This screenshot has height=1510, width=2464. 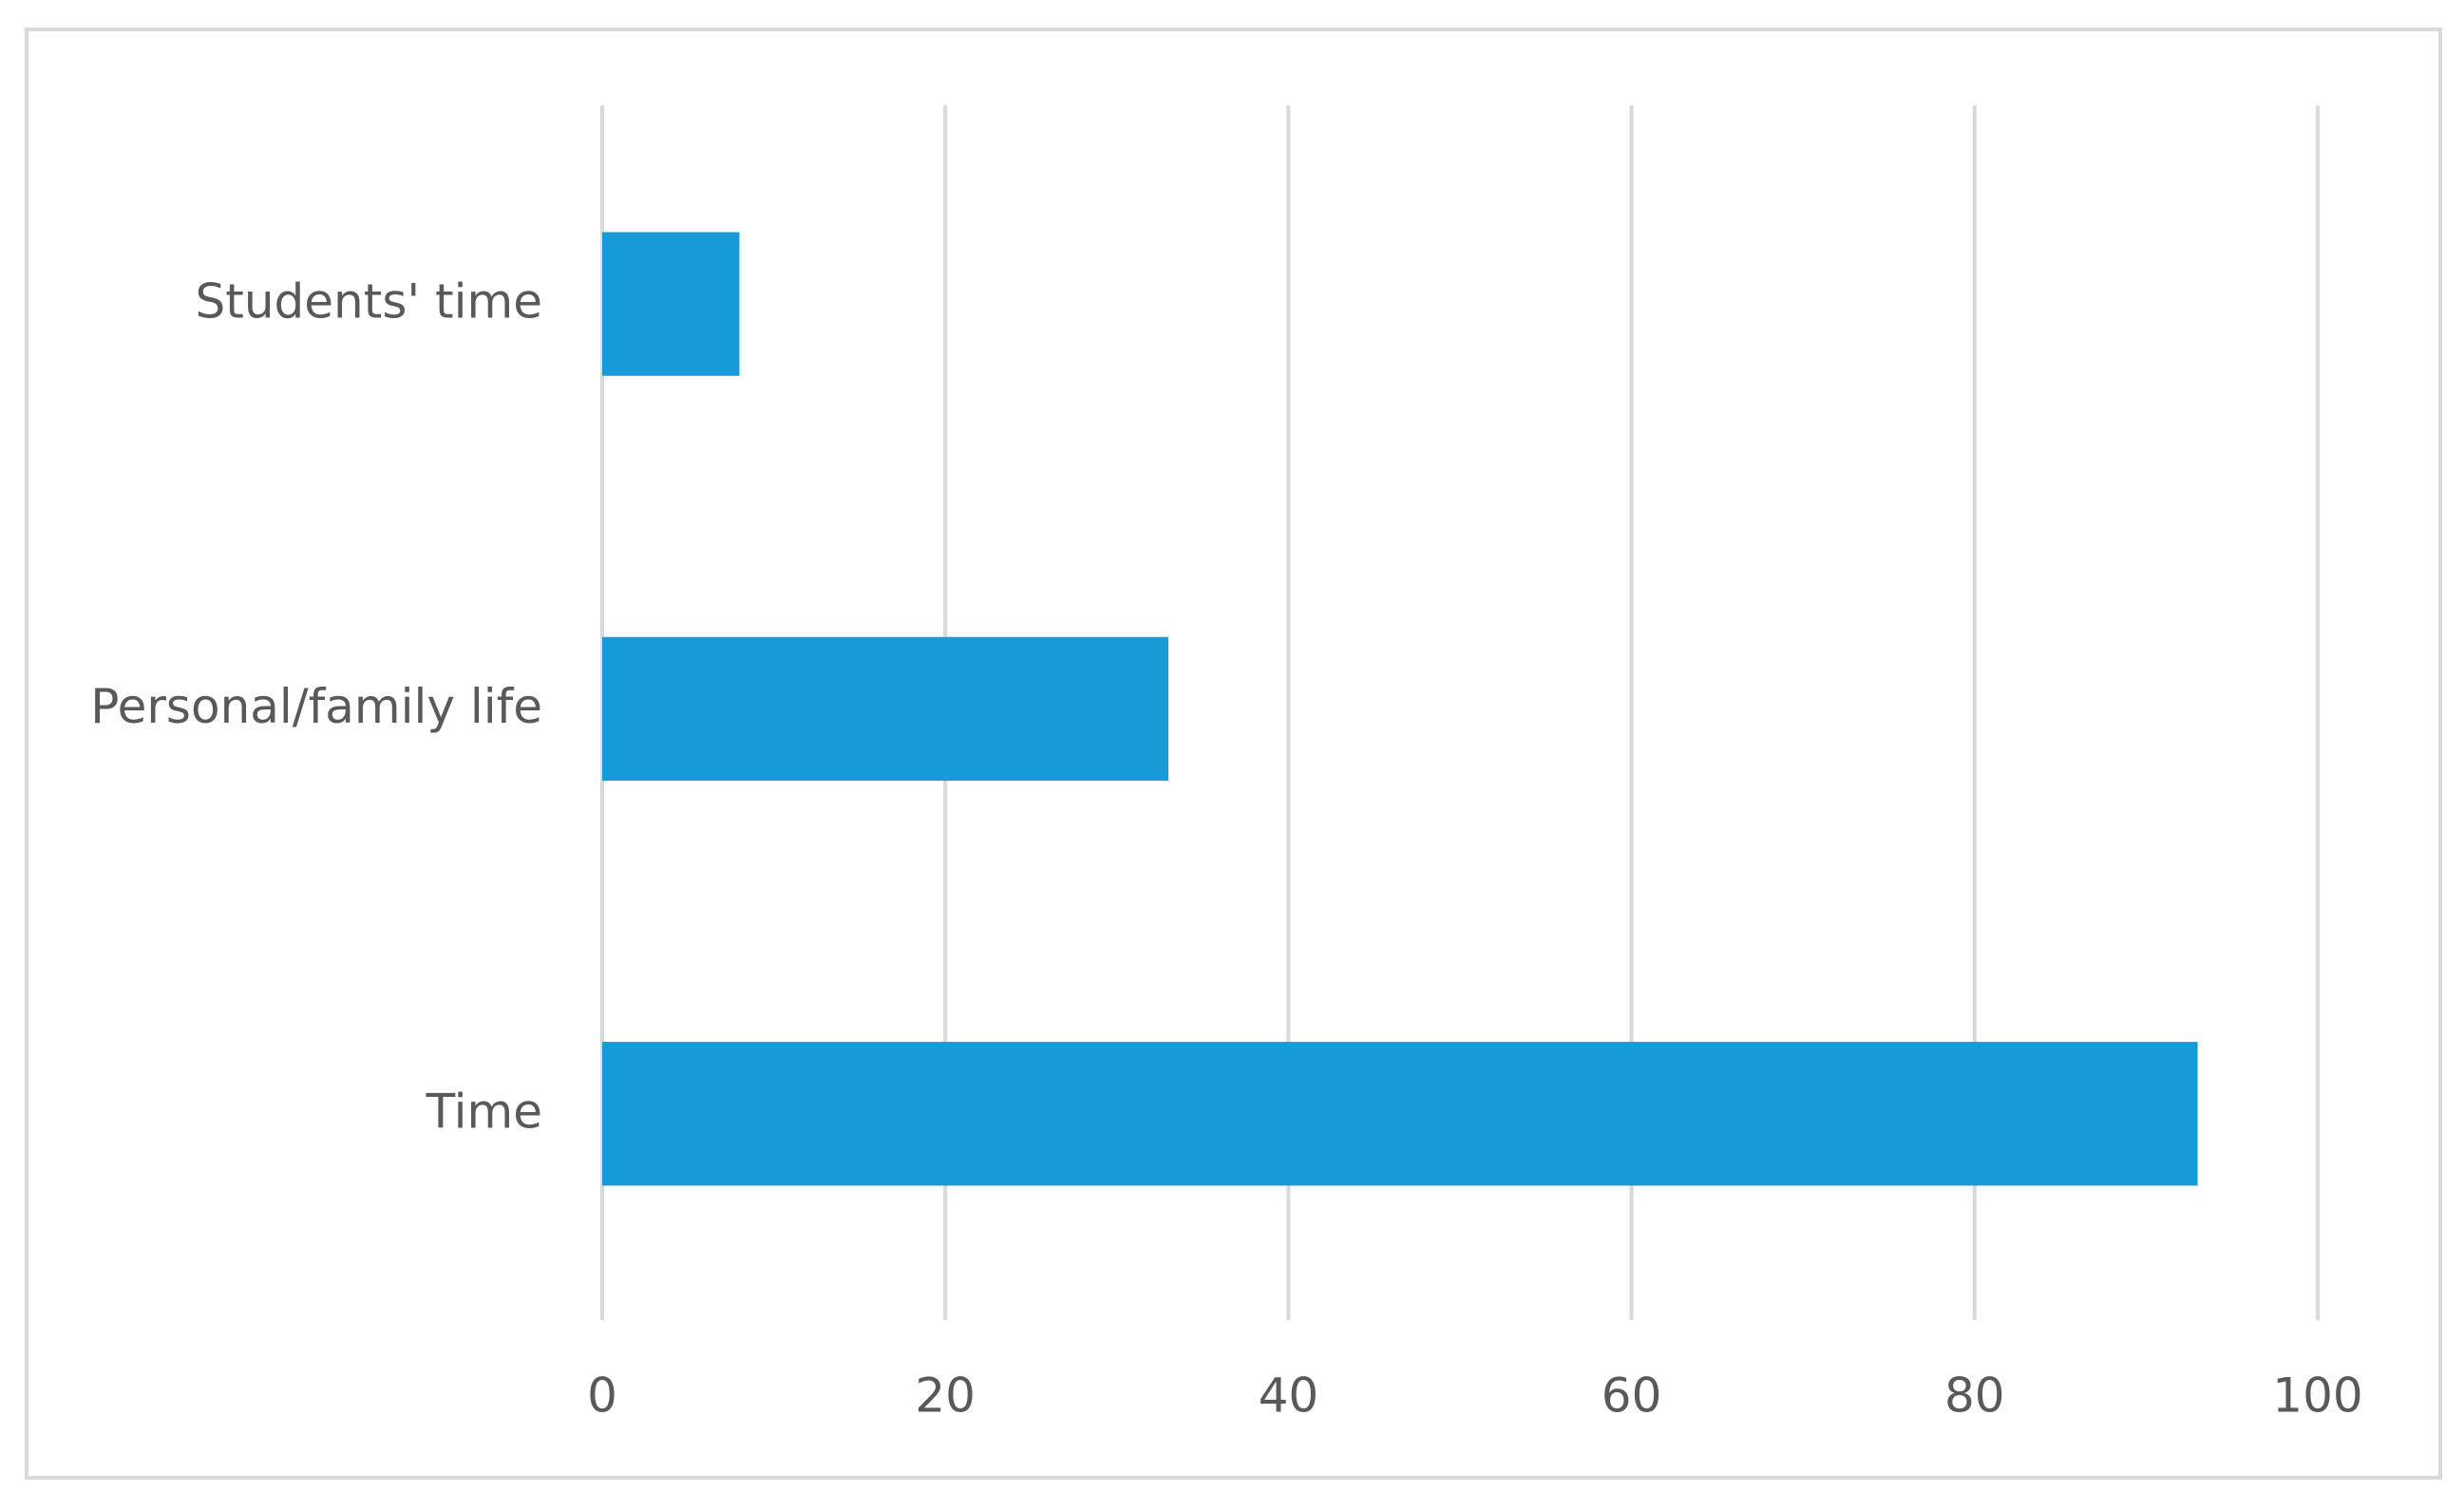 What do you see at coordinates (1974, 1396) in the screenshot?
I see `x-tick-label: 80` at bounding box center [1974, 1396].